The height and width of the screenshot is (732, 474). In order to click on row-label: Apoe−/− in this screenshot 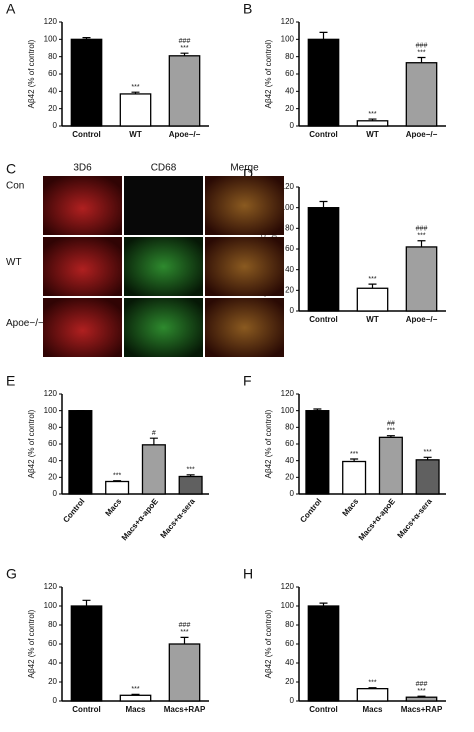, I will do `click(25, 323)`.